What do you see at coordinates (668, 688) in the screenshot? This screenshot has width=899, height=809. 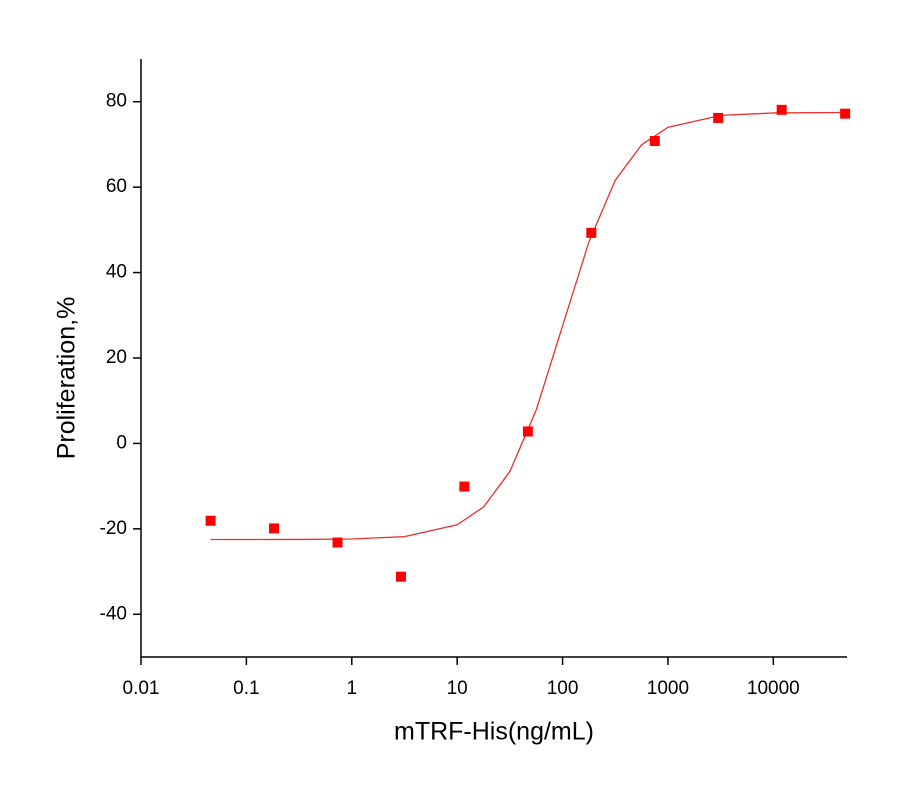 I see `x-tick-label: 1000` at bounding box center [668, 688].